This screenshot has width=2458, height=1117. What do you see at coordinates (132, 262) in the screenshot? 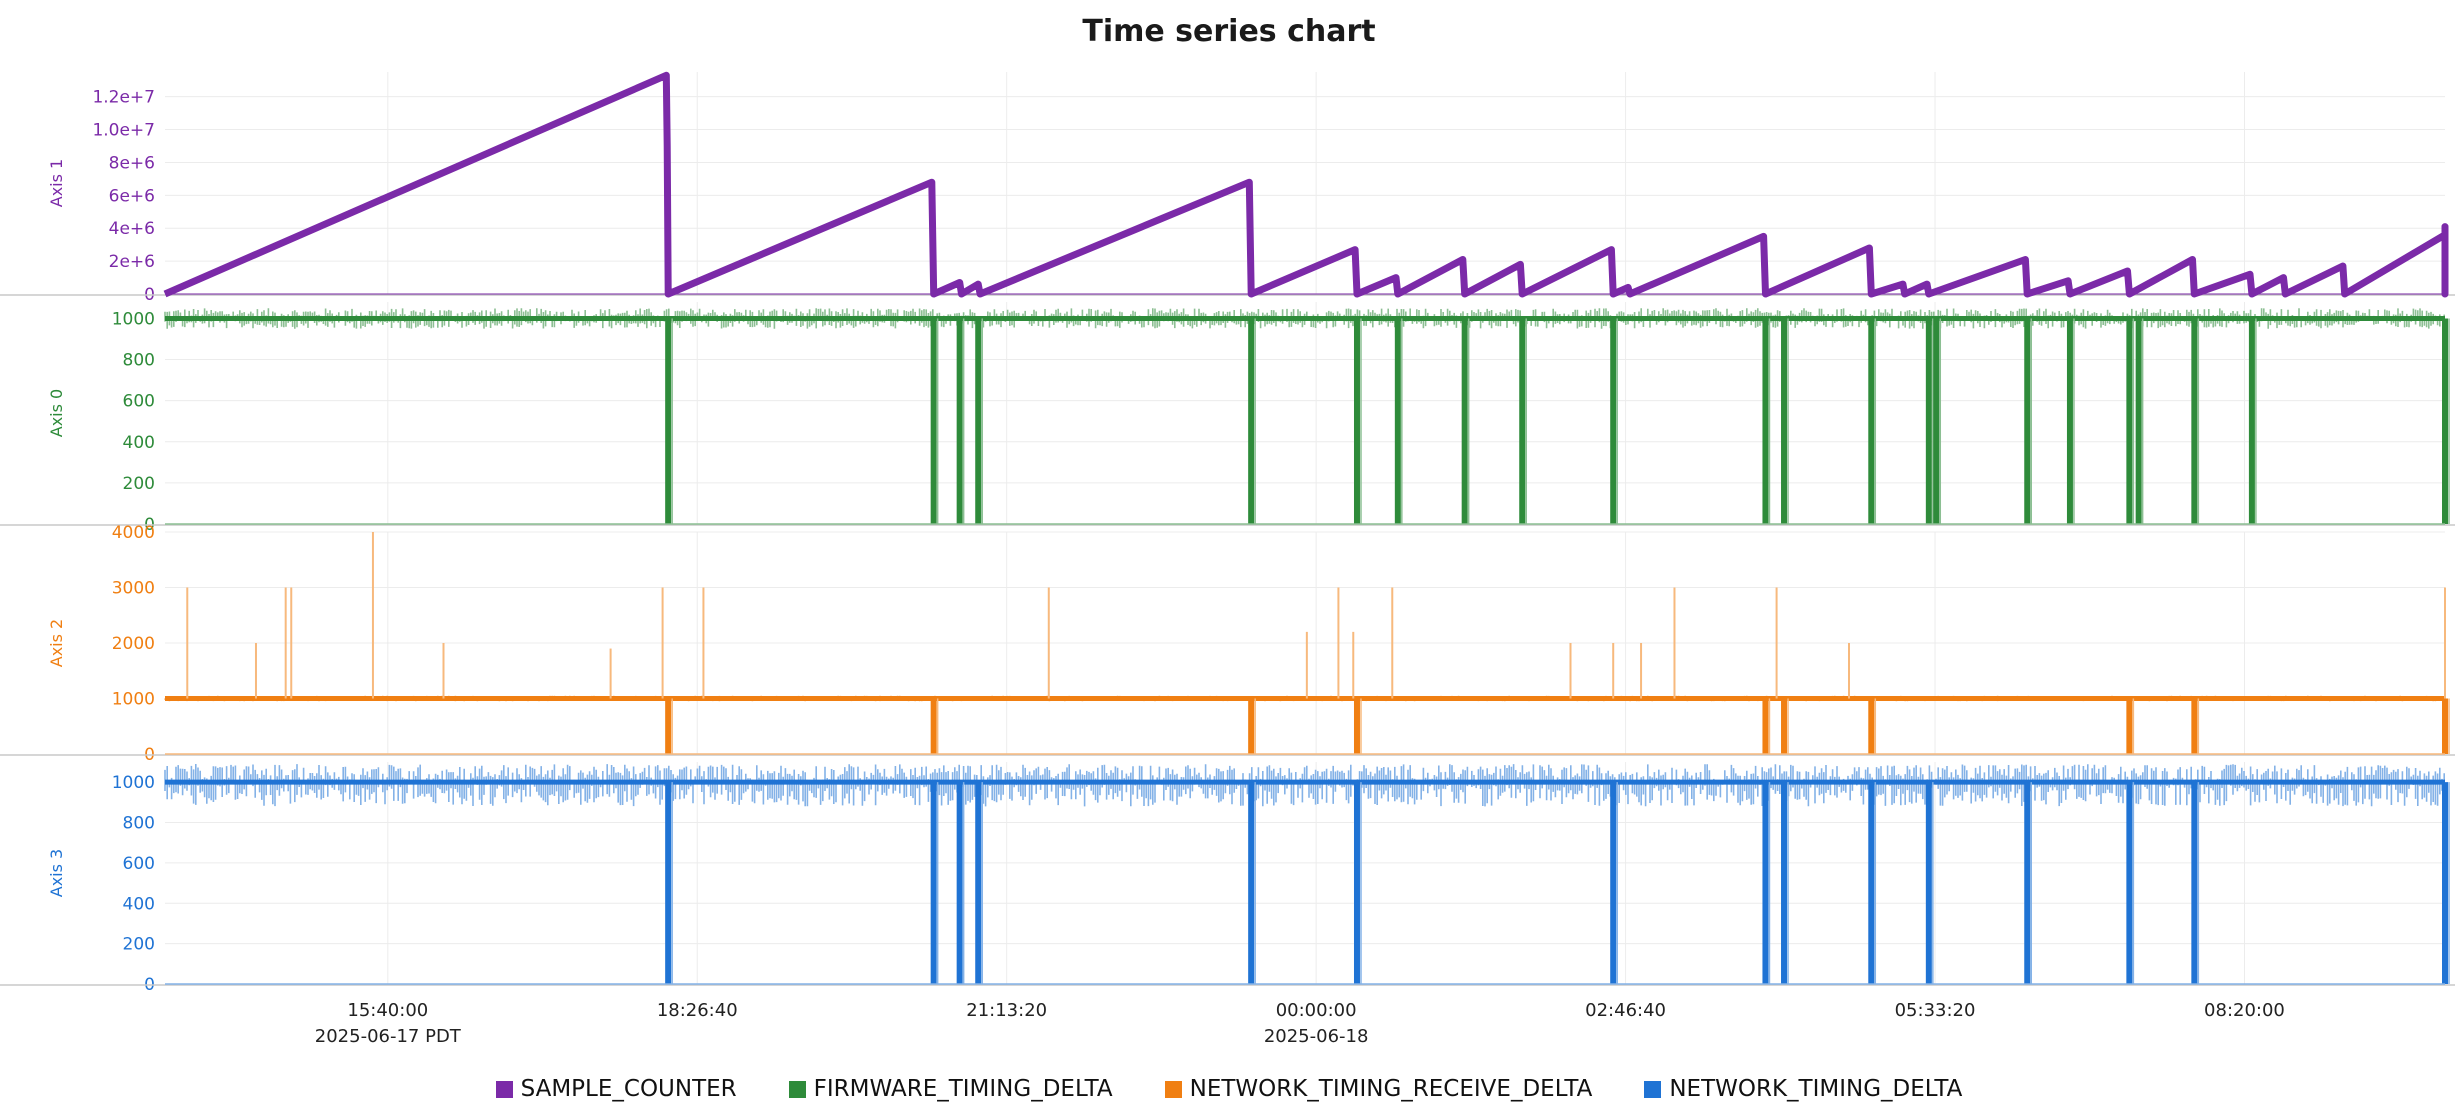
I see `axis-1-y-tick-label-1: 2e+6` at bounding box center [132, 262].